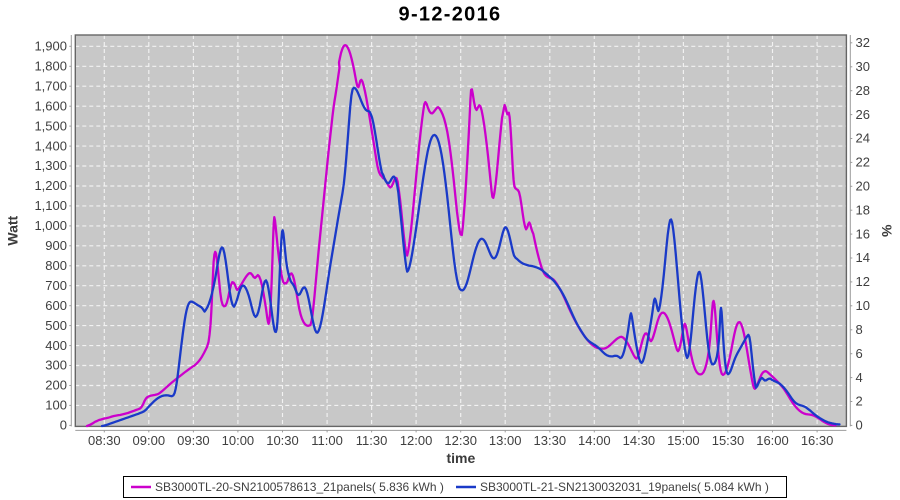  What do you see at coordinates (50, 165) in the screenshot?
I see `svg-text: 1,300` at bounding box center [50, 165].